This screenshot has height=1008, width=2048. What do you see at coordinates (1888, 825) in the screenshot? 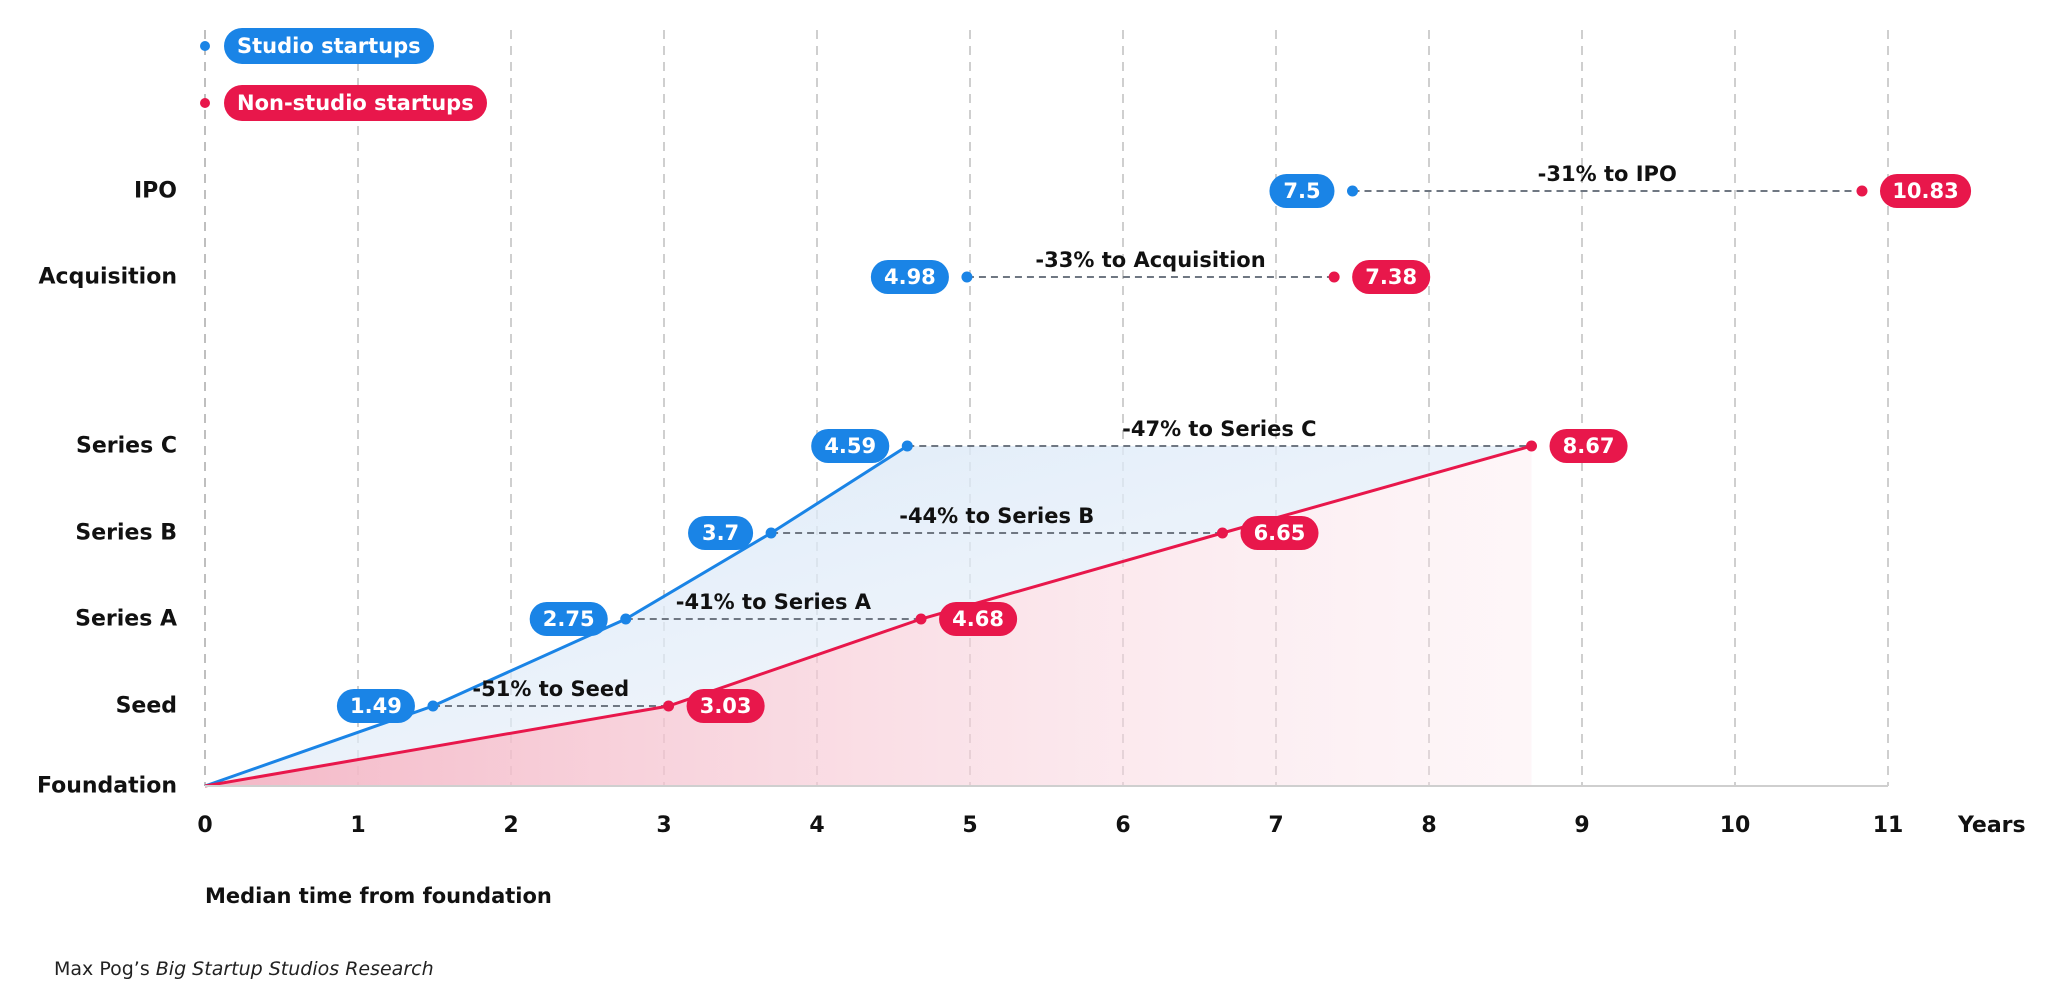
I see `x-tick-label-11: 11` at bounding box center [1888, 825].